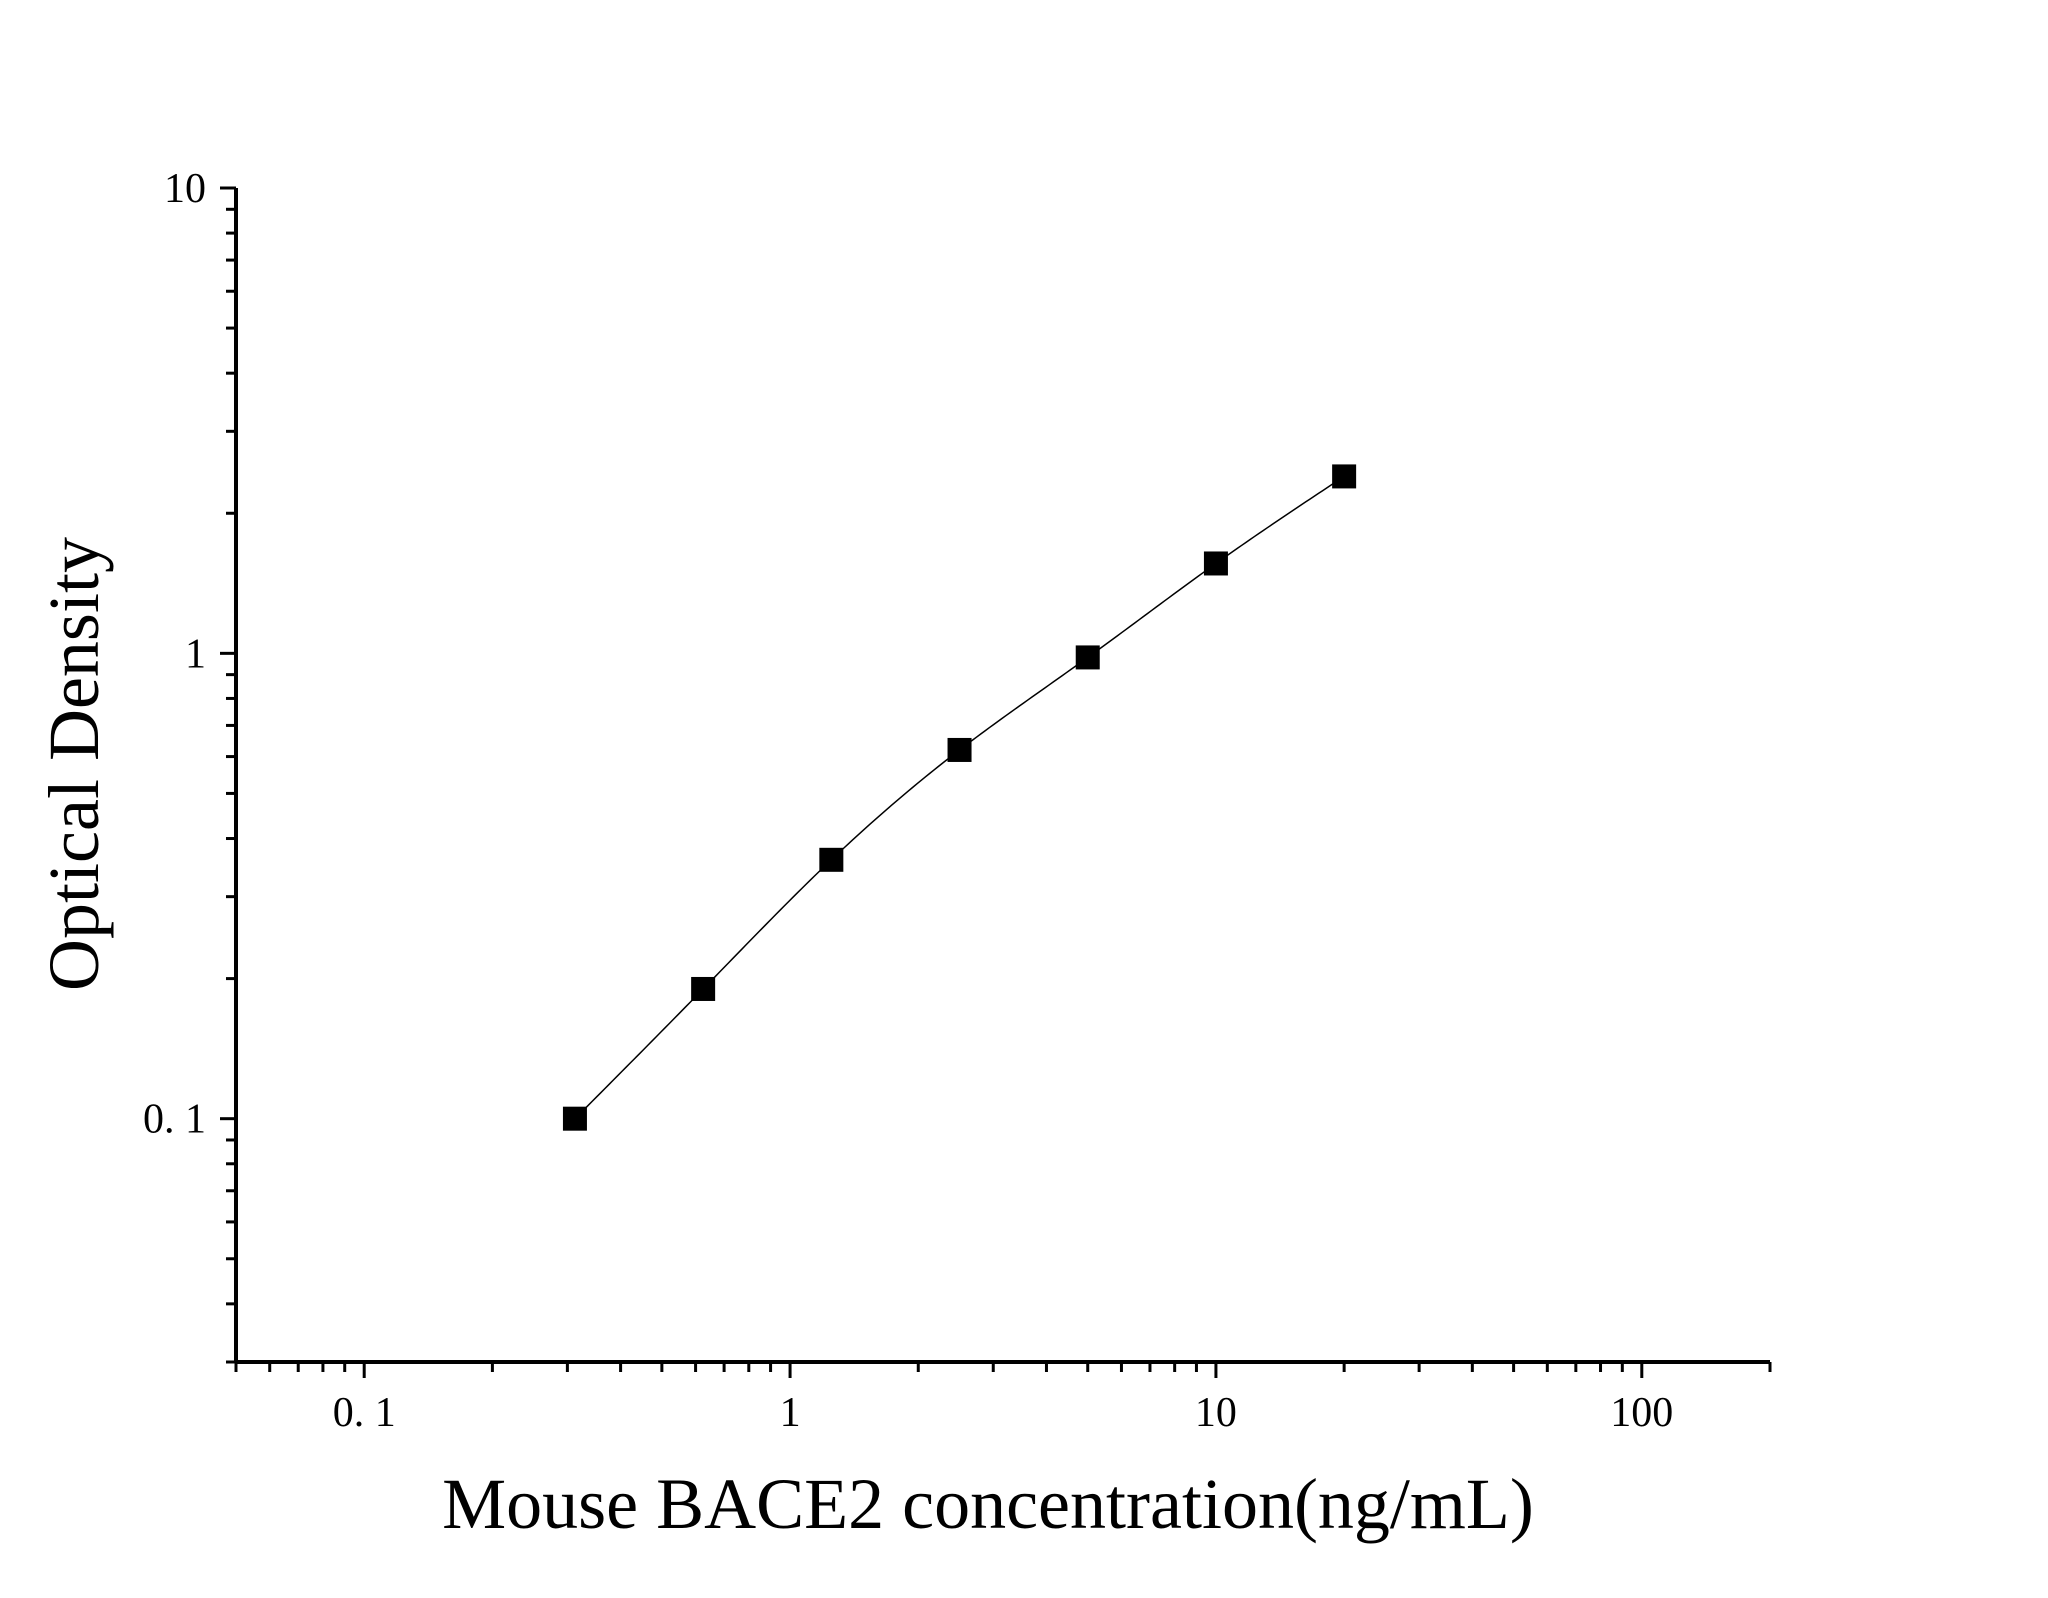 The image size is (2048, 1598). I want to click on y-axis-title: Optical Density, so click(74, 764).